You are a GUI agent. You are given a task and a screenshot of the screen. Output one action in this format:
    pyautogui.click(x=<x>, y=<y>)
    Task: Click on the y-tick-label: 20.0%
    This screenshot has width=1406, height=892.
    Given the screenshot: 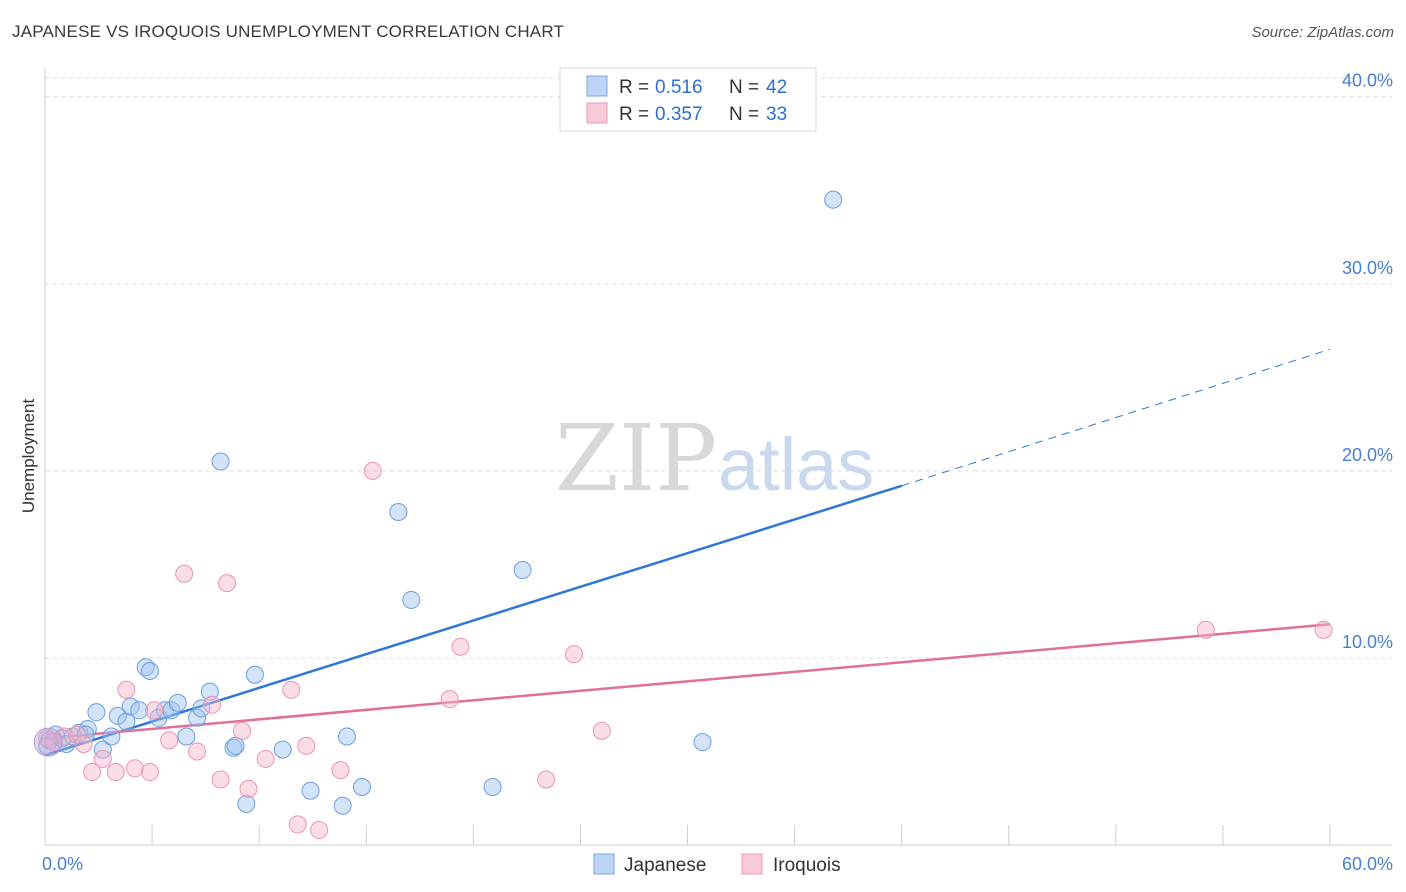 What is the action you would take?
    pyautogui.click(x=1367, y=455)
    